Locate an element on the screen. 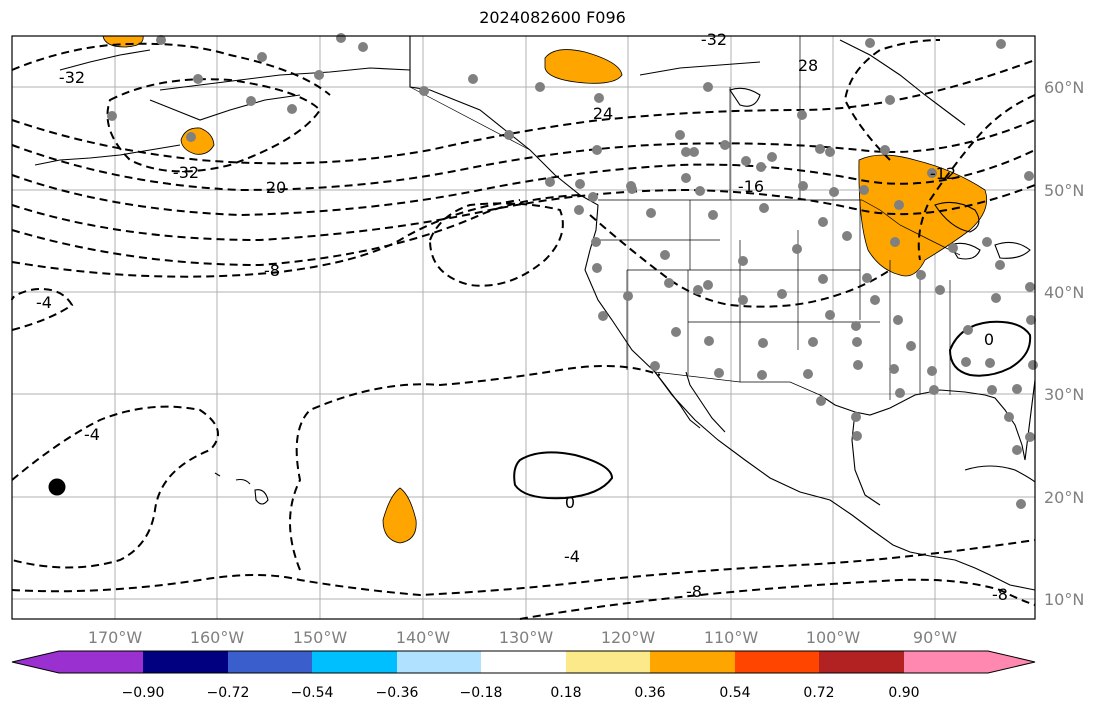 The height and width of the screenshot is (712, 1105). colorbar-tick-label: 0.54 is located at coordinates (734, 693).